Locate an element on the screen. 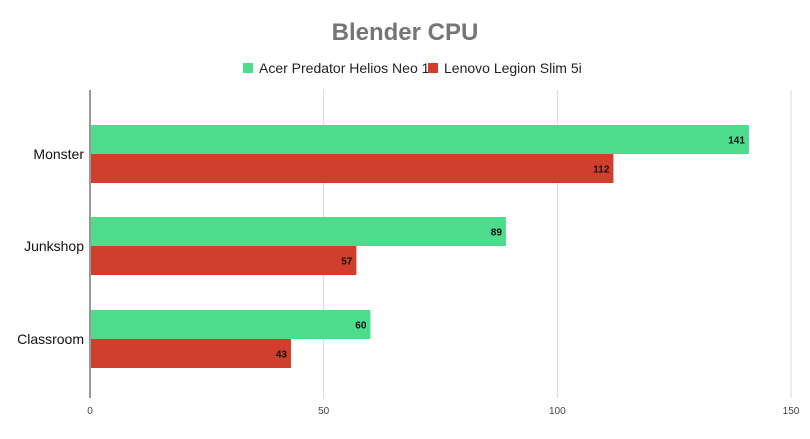 The image size is (810, 439). legend-swatch-lenovo-legion-slim-5i is located at coordinates (433, 68).